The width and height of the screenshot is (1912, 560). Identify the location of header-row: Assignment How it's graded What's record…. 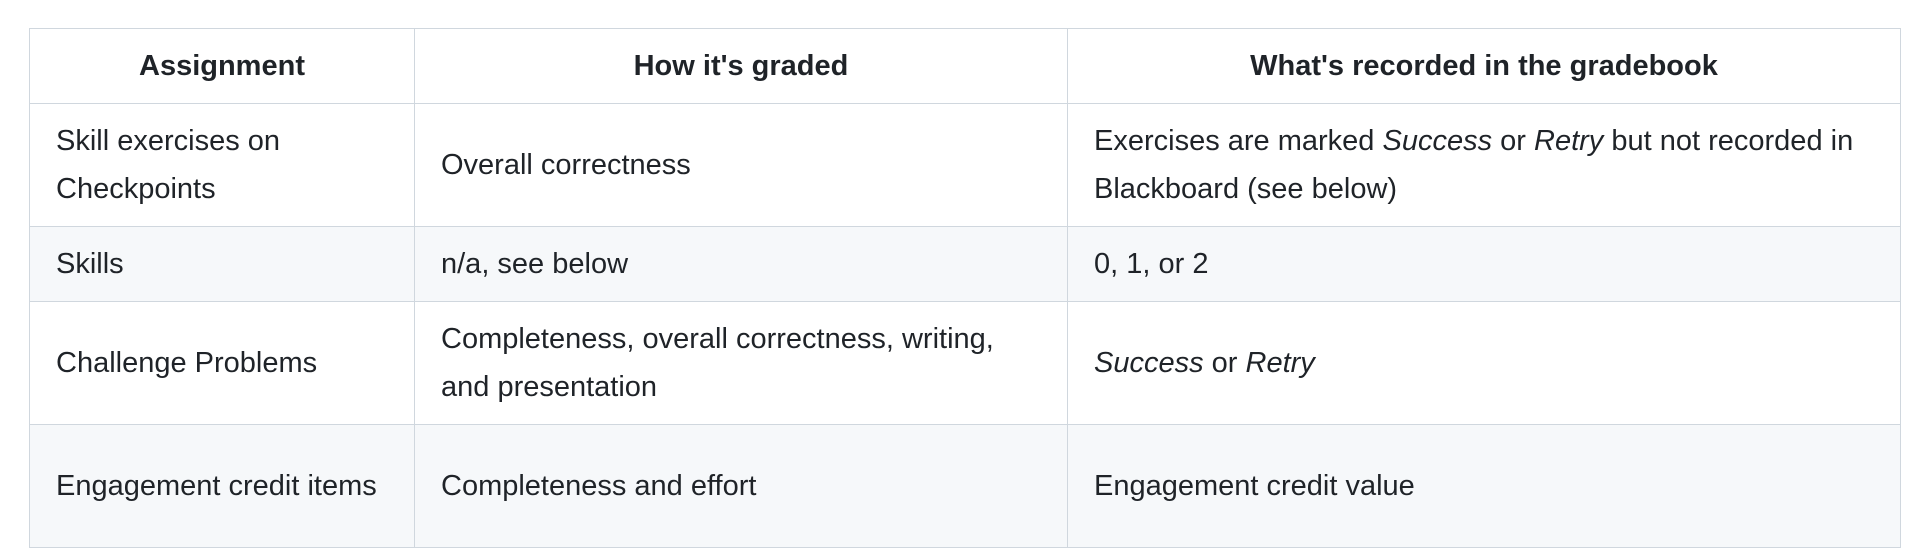
(965, 66).